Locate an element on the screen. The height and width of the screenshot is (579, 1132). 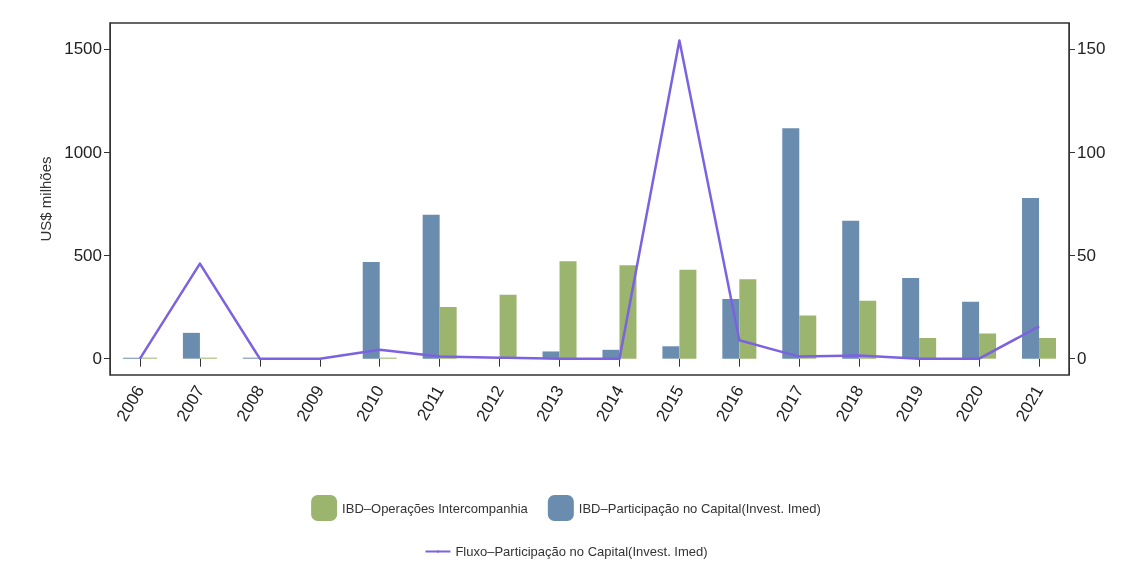
y-tick-label: 500 is located at coordinates (87, 255).